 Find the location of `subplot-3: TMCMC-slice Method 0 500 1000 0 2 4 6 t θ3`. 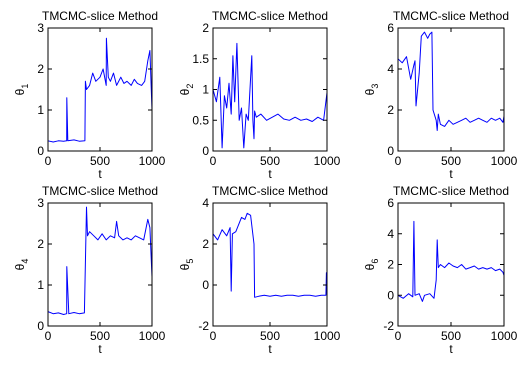

subplot-3: TMCMC-slice Method 0 500 1000 0 2 4 6 t θ3 is located at coordinates (440, 95).